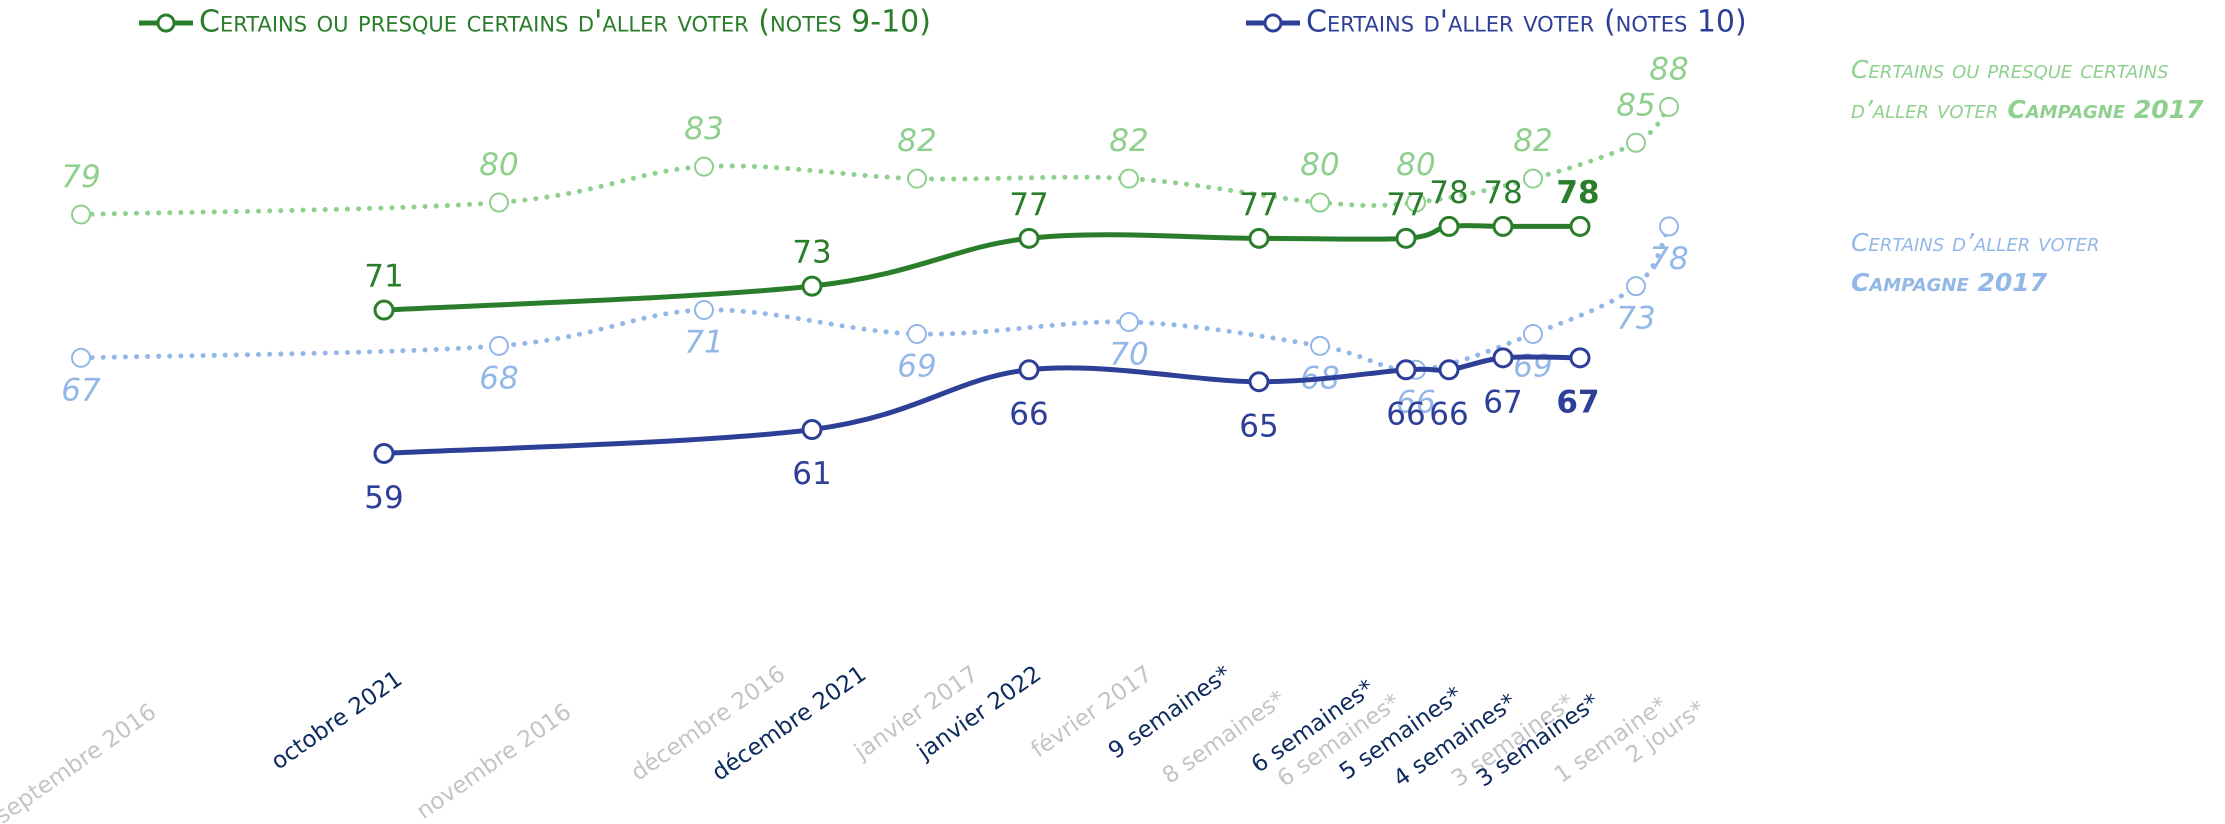  What do you see at coordinates (790, 723) in the screenshot?
I see `x-tick-label: décembre 2021` at bounding box center [790, 723].